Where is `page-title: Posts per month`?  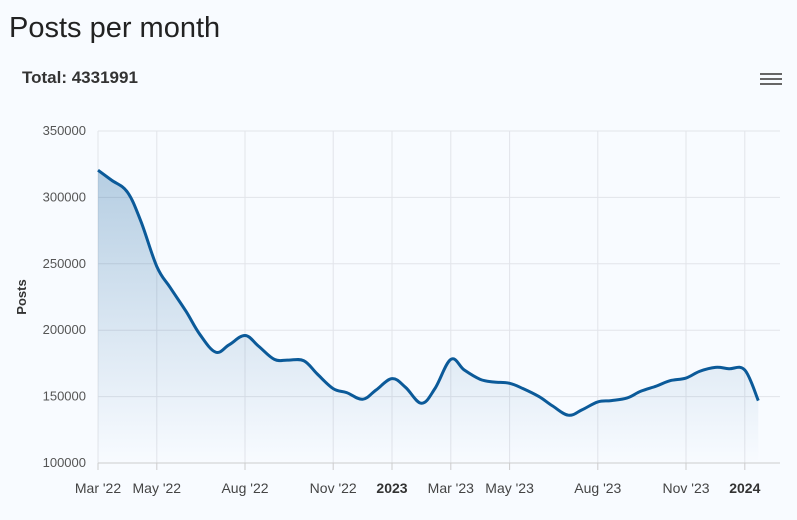
page-title: Posts per month is located at coordinates (115, 28).